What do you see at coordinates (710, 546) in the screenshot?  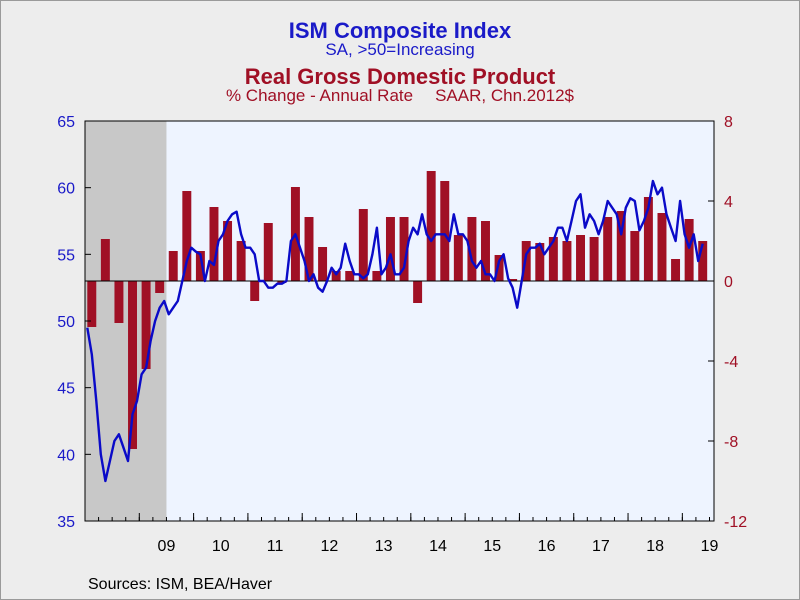 I see `x-tick-label: 19` at bounding box center [710, 546].